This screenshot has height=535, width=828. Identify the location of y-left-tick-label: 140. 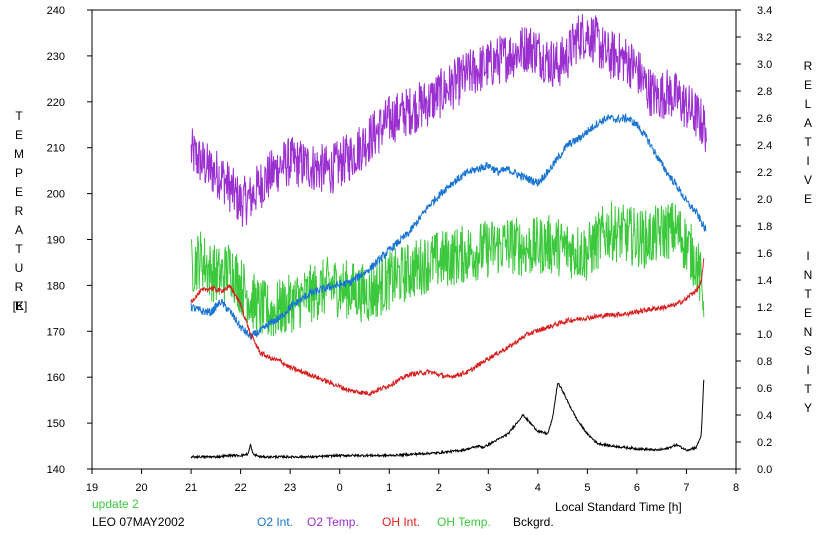
(56, 470).